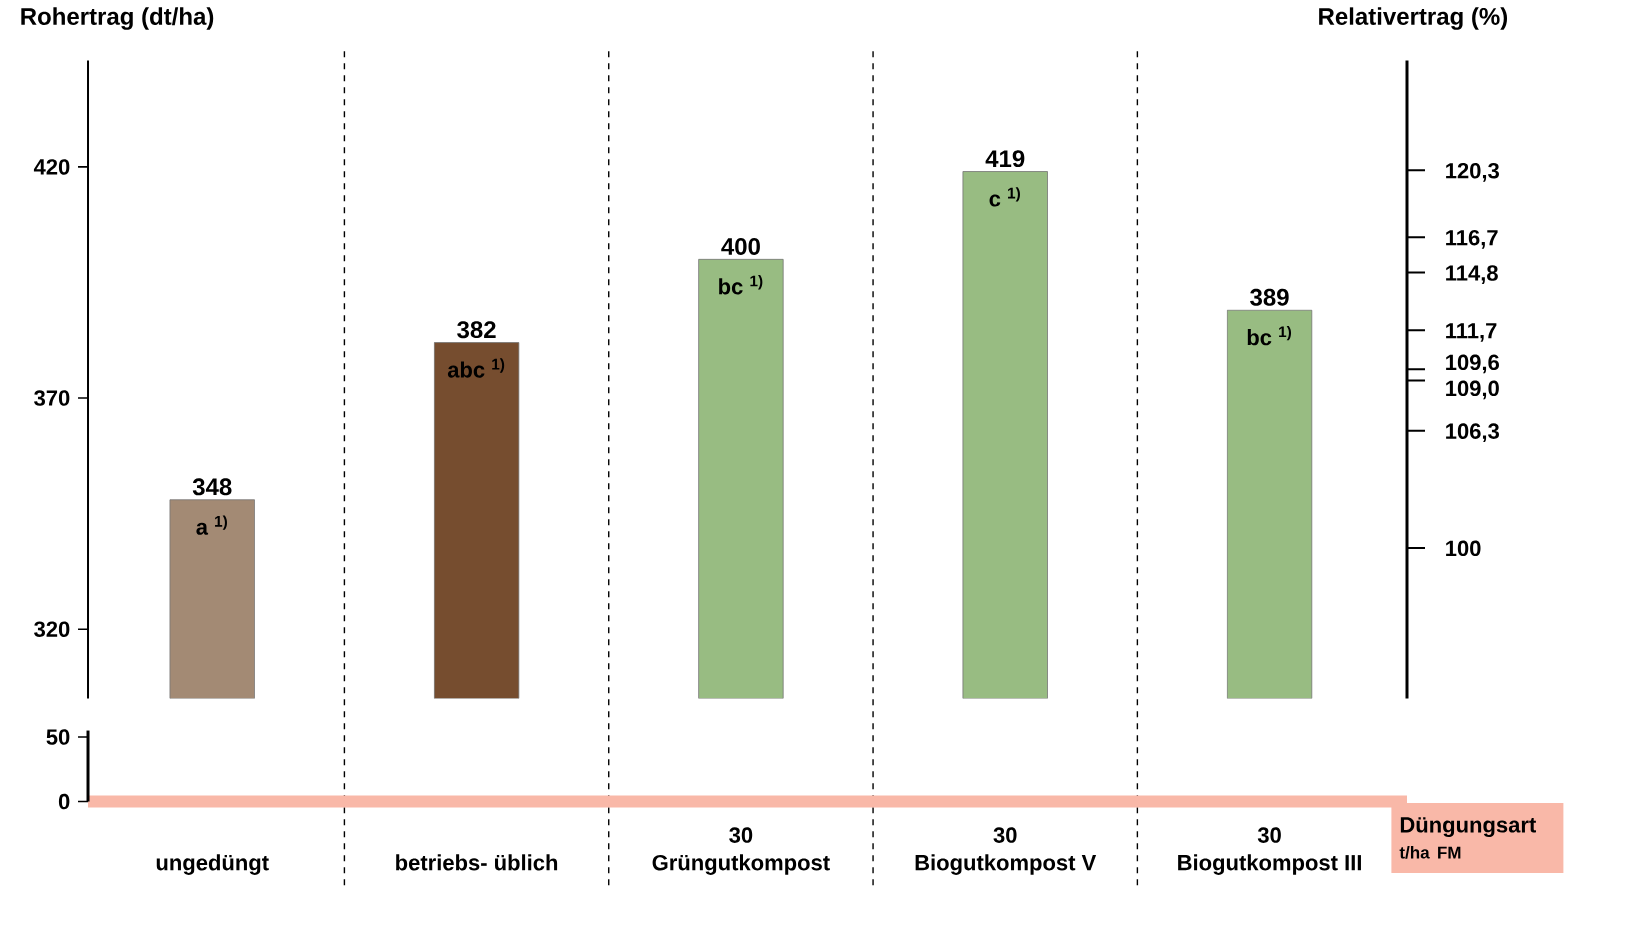 The image size is (1630, 934). What do you see at coordinates (52, 398) in the screenshot?
I see `y-tick-label: 370` at bounding box center [52, 398].